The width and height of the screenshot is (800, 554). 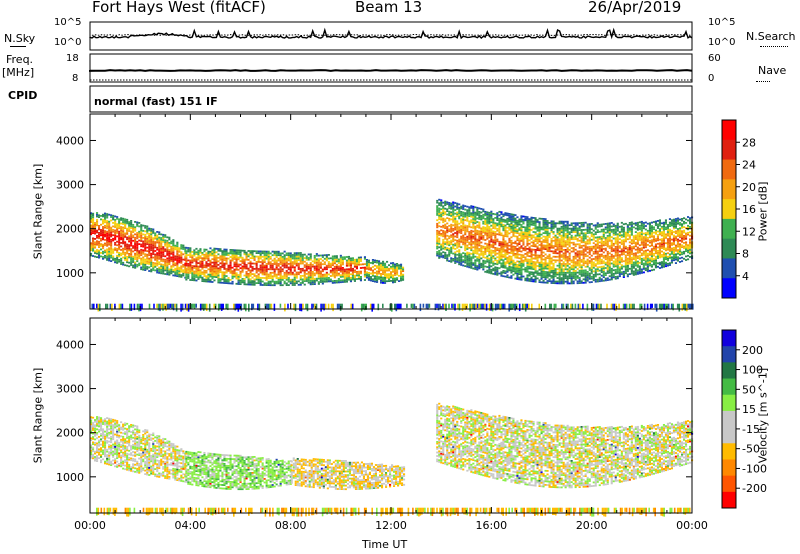 What do you see at coordinates (772, 70) in the screenshot?
I see `nave-label: Nave` at bounding box center [772, 70].